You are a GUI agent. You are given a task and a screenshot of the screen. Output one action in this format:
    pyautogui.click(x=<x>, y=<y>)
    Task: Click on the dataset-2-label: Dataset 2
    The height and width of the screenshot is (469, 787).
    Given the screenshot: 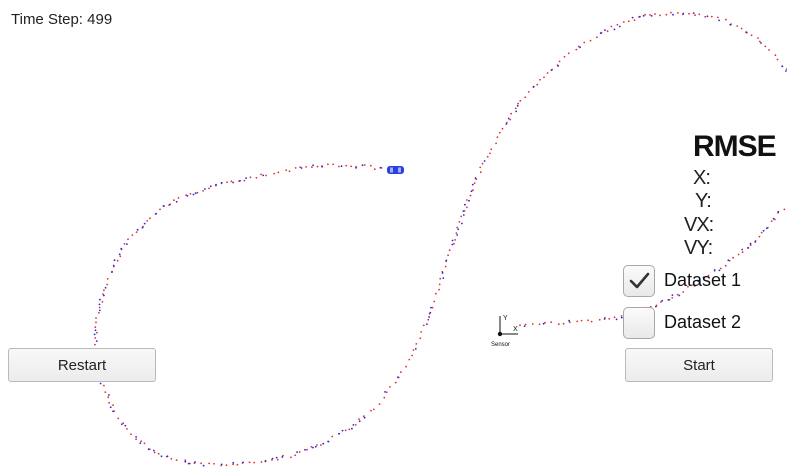 What is the action you would take?
    pyautogui.click(x=703, y=322)
    